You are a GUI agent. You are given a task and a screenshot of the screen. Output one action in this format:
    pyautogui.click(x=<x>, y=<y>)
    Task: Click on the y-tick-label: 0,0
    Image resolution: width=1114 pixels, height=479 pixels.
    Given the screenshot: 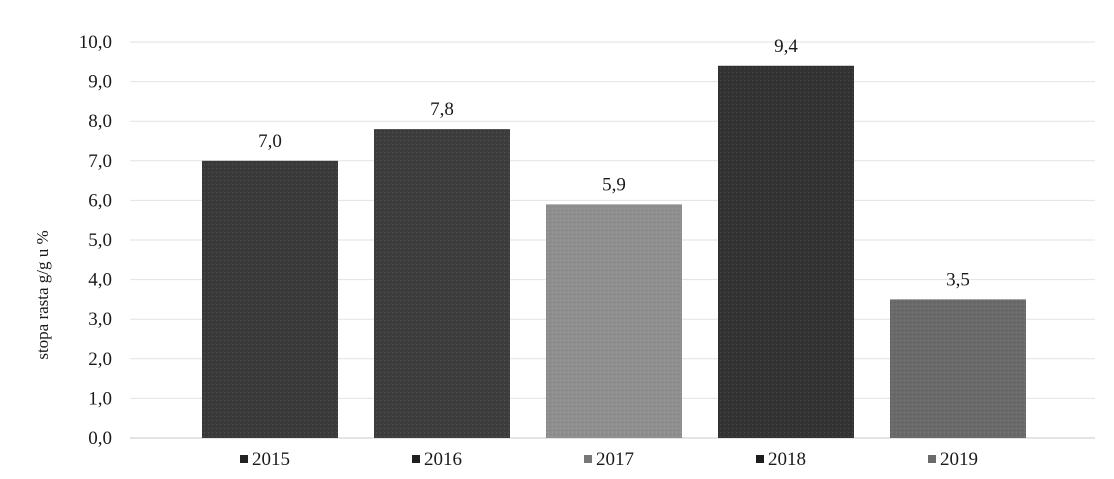 What is the action you would take?
    pyautogui.click(x=100, y=438)
    